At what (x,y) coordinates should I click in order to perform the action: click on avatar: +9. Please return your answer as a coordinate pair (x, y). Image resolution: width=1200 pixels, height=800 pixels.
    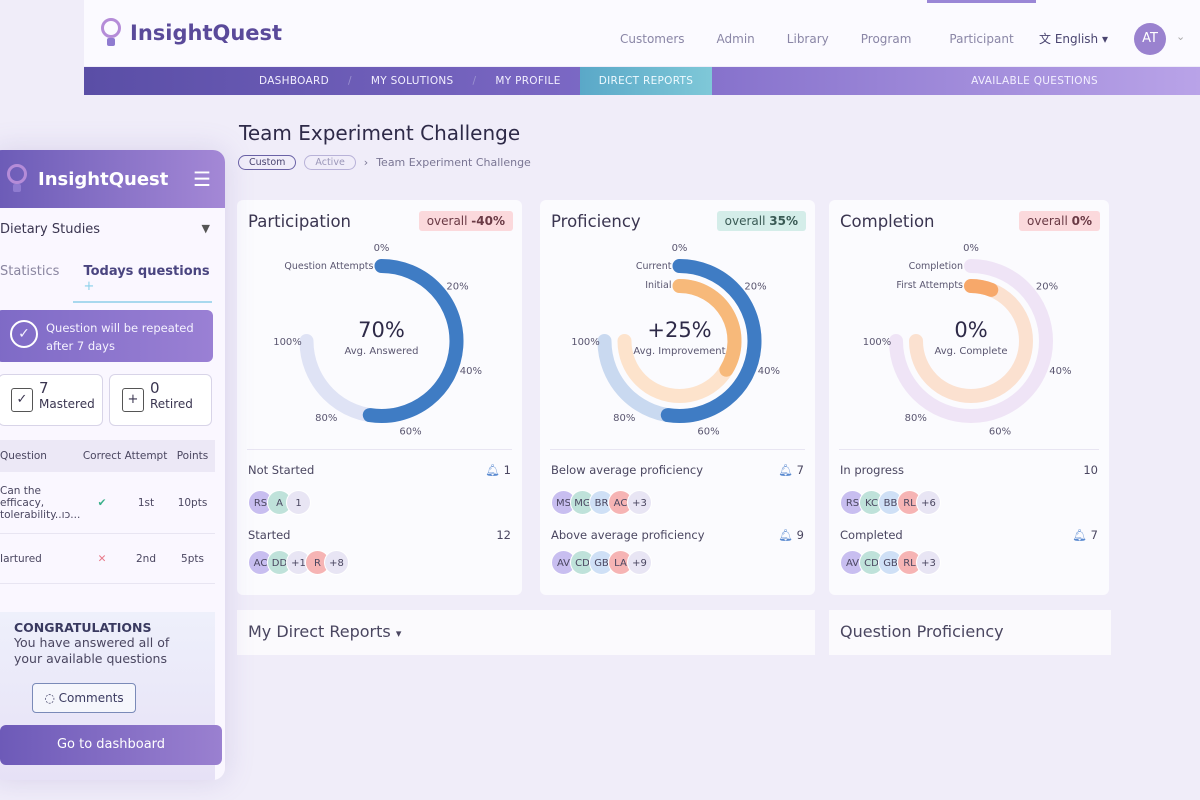
    Looking at the image, I should click on (639, 562).